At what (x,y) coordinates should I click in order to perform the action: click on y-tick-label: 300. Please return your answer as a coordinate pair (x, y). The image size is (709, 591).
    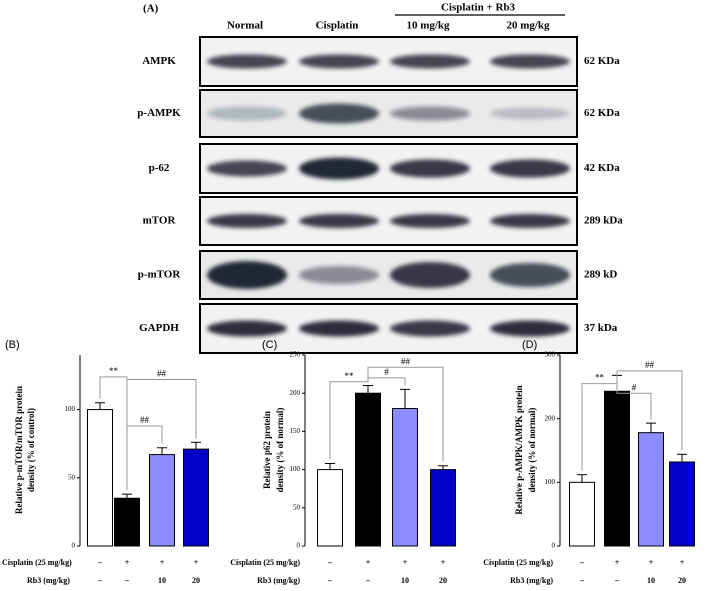
    Looking at the image, I should click on (550, 355).